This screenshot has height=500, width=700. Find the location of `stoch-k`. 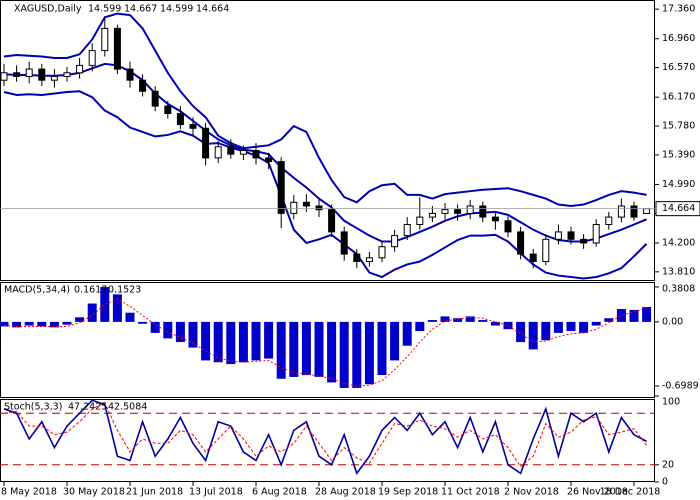

stoch-k is located at coordinates (325, 437).